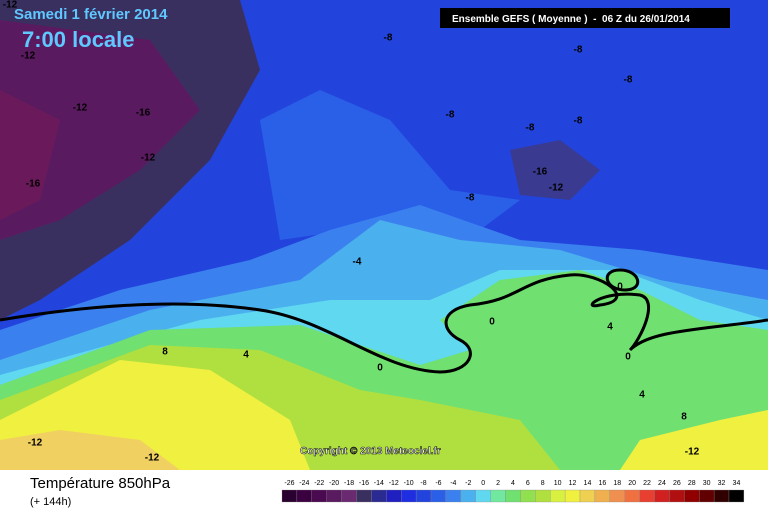  I want to click on colorbar-label: 30, so click(707, 483).